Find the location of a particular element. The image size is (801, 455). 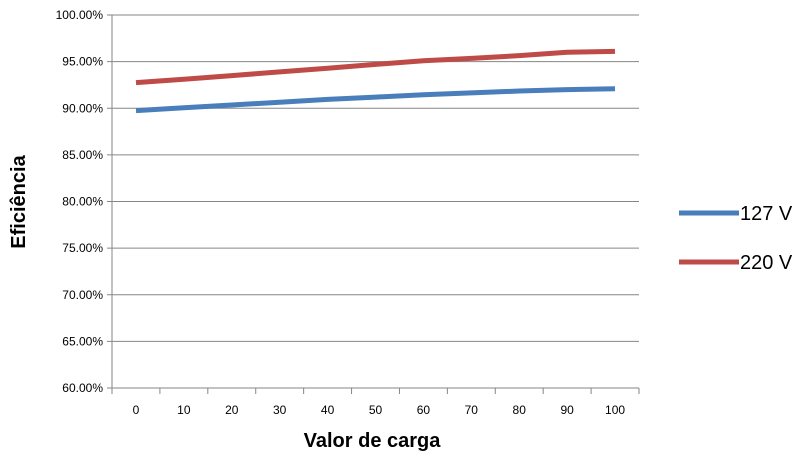

y-tick-label: 100.00% is located at coordinates (80, 15).